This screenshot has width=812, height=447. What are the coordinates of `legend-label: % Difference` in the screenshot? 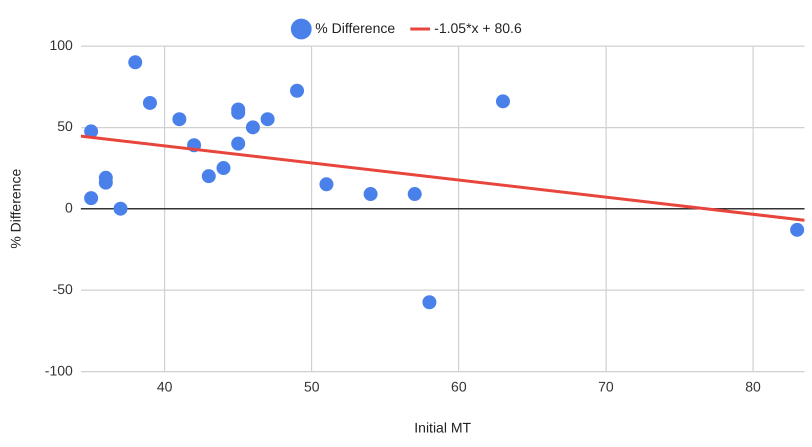 It's located at (355, 28).